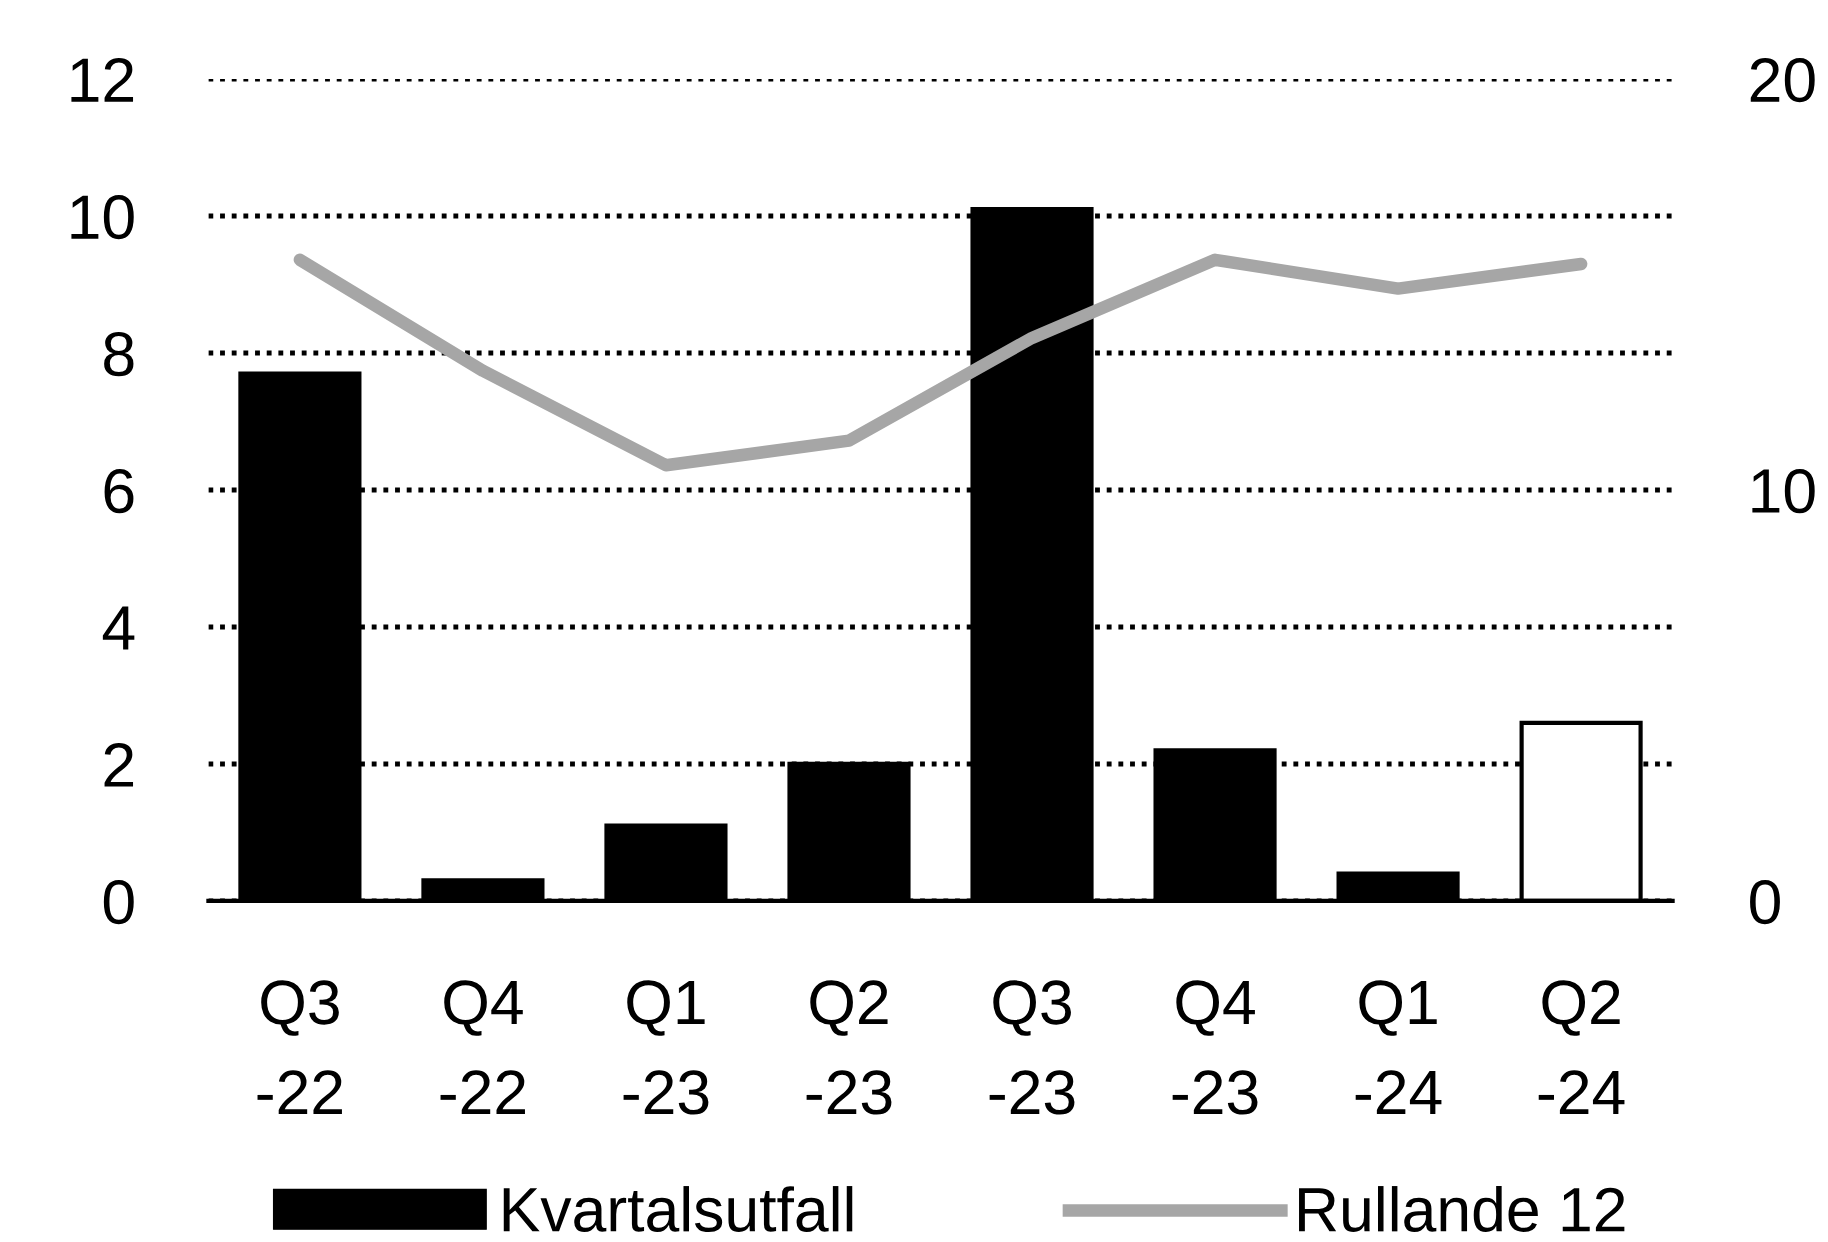 This screenshot has height=1242, width=1828. I want to click on y-tick-label: 10, so click(102, 217).